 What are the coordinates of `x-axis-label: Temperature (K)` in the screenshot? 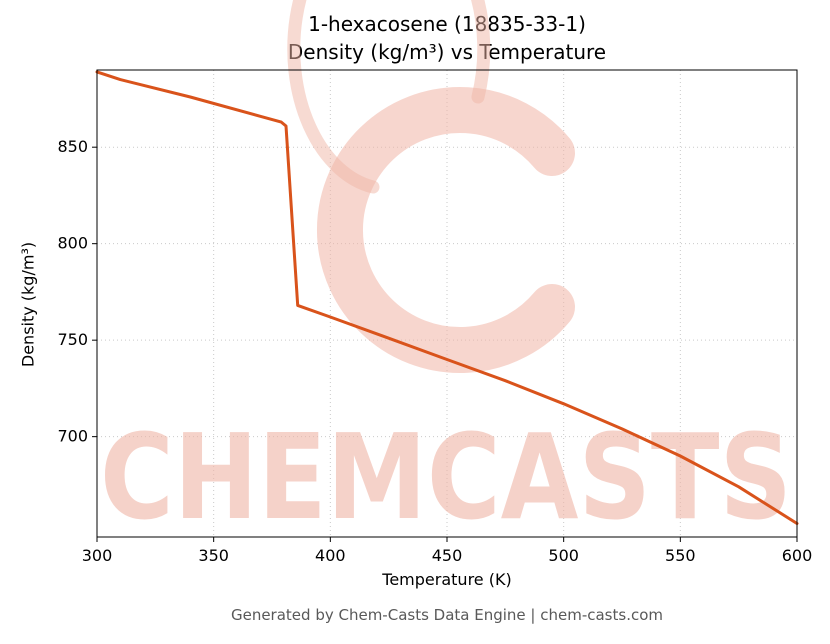 It's located at (447, 579).